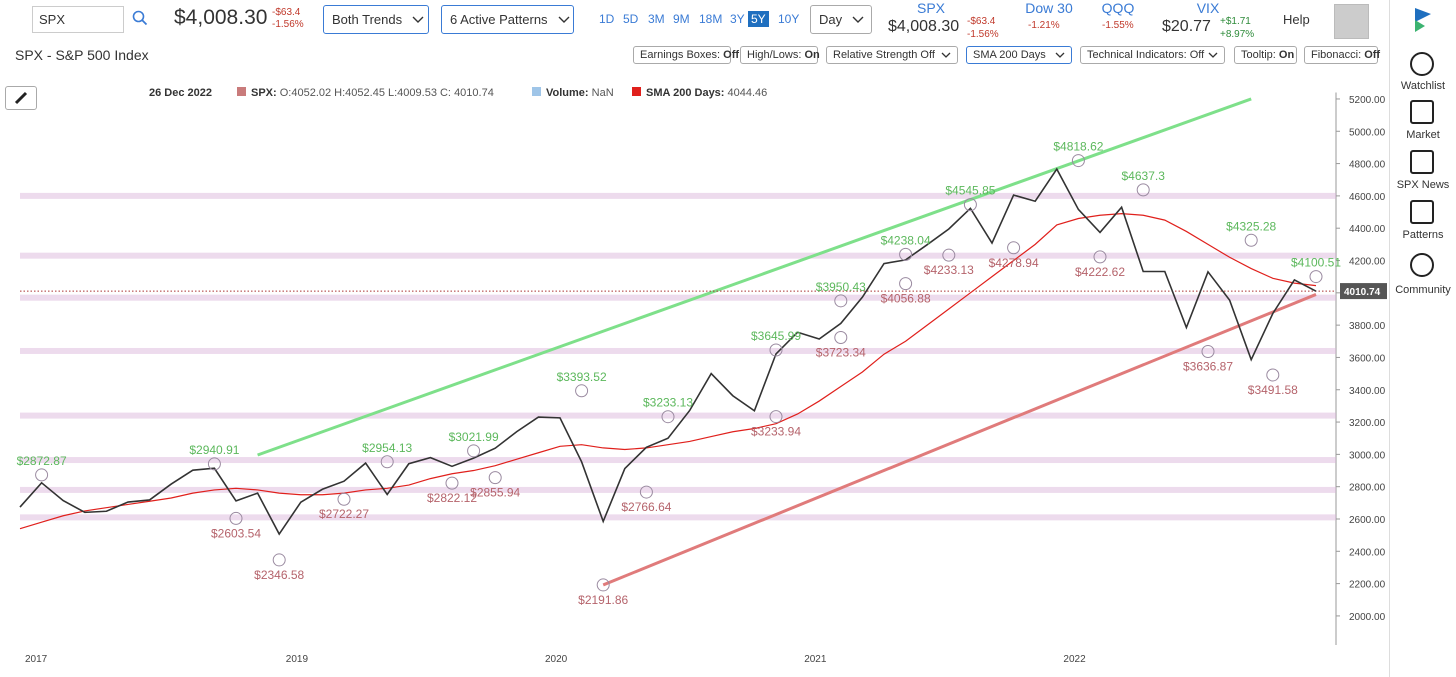 Image resolution: width=1456 pixels, height=677 pixels. Describe the element at coordinates (36, 659) in the screenshot. I see `x-tick-label: 2017` at that location.